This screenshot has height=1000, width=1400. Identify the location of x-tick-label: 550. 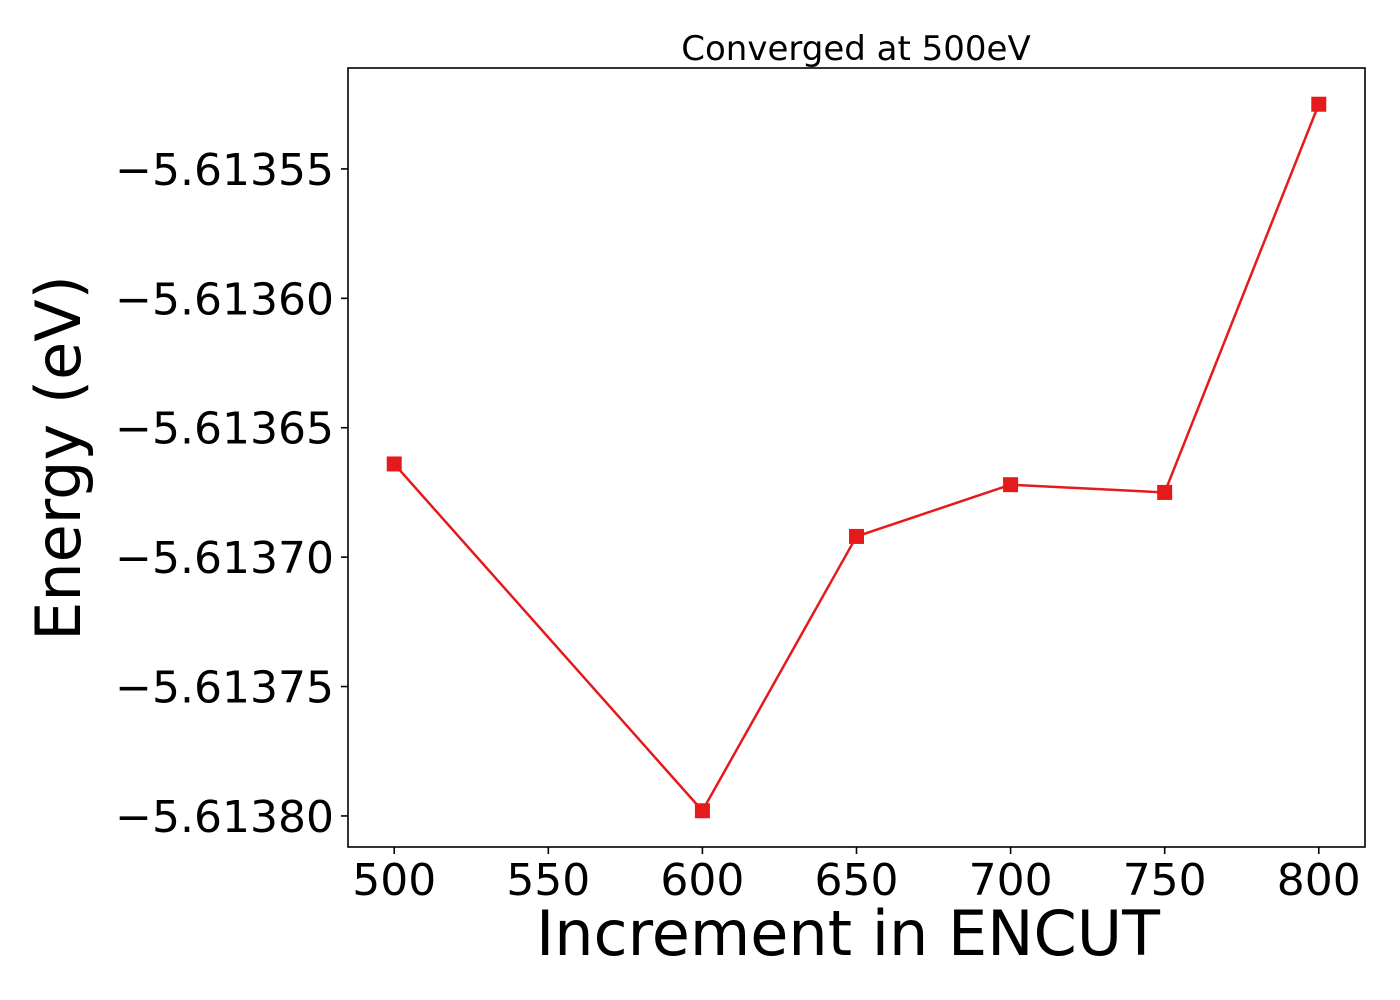
(548, 880).